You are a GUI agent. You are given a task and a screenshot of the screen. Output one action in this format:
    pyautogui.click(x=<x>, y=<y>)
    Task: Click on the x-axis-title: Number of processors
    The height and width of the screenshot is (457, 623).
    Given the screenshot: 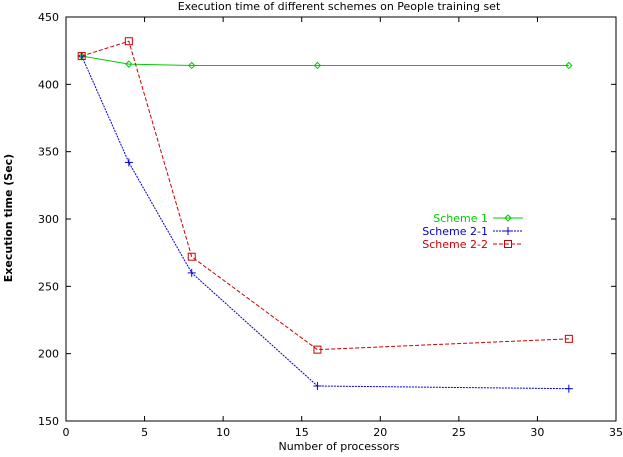 What is the action you would take?
    pyautogui.click(x=338, y=446)
    